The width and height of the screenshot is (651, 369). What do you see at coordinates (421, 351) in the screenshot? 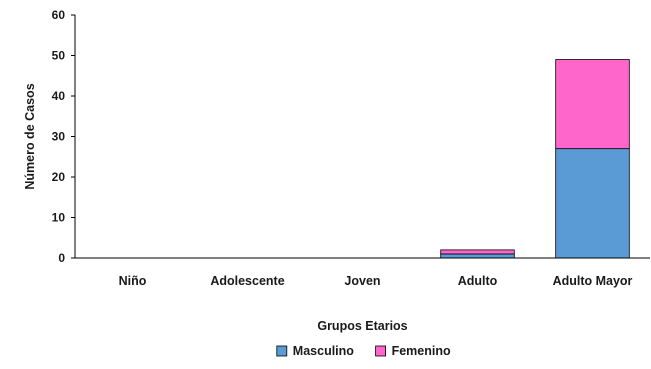
I see `legend-label-femenino: Femenino` at bounding box center [421, 351].